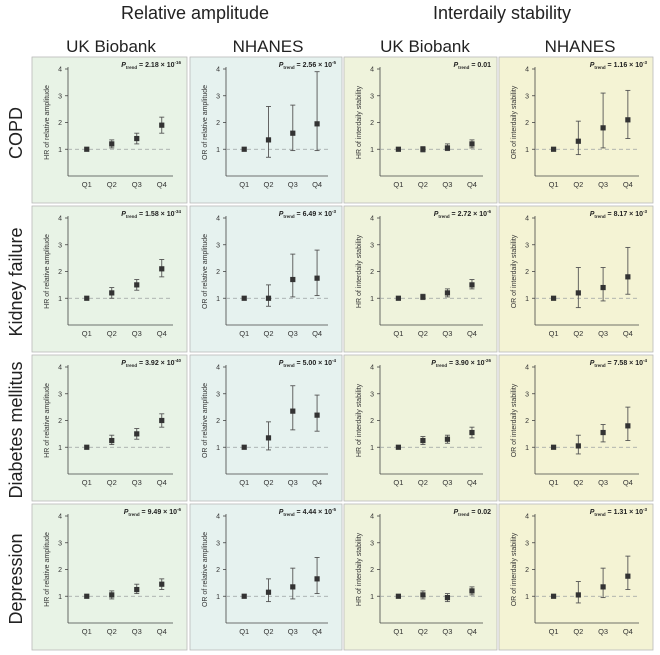 The width and height of the screenshot is (660, 655). Describe the element at coordinates (177, 211) in the screenshot. I see `p-exponent: -34` at that location.